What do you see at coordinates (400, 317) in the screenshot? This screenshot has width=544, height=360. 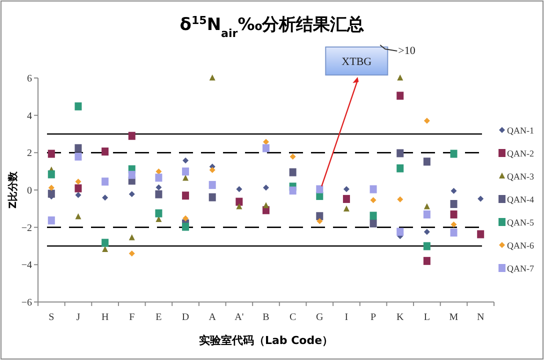 I see `x-tick-label: K` at bounding box center [400, 317].